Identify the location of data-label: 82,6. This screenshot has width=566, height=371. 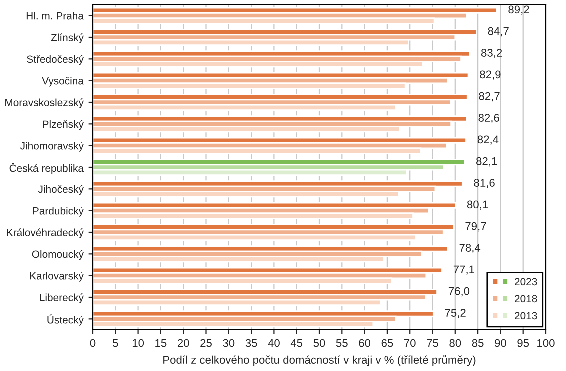
(489, 119).